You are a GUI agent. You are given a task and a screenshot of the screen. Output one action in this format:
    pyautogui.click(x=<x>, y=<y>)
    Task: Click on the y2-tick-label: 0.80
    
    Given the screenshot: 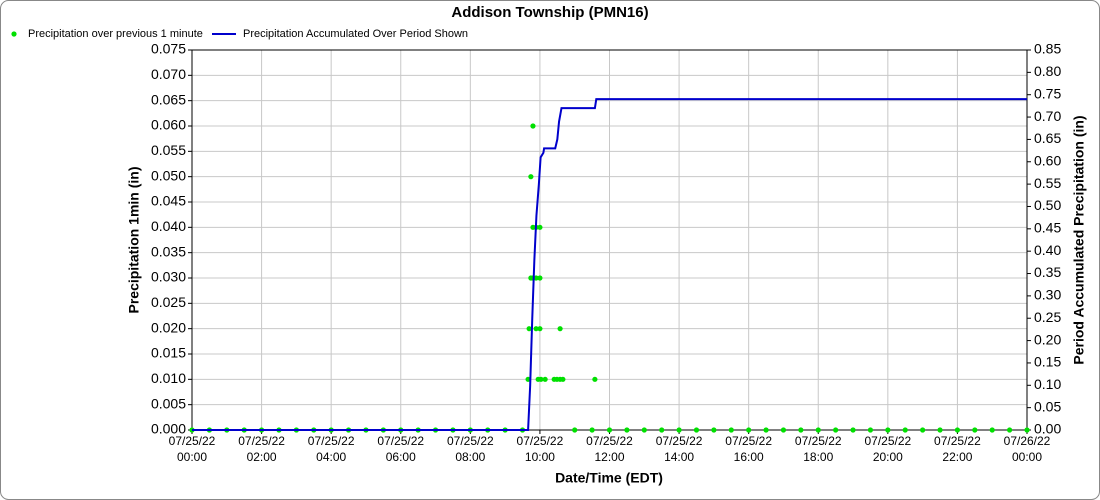 What is the action you would take?
    pyautogui.click(x=1047, y=71)
    